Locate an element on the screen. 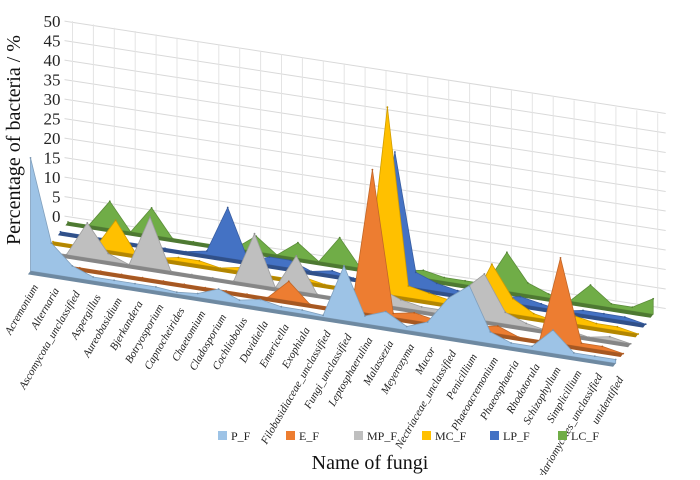  y-tick-label: 0 is located at coordinates (56, 216).